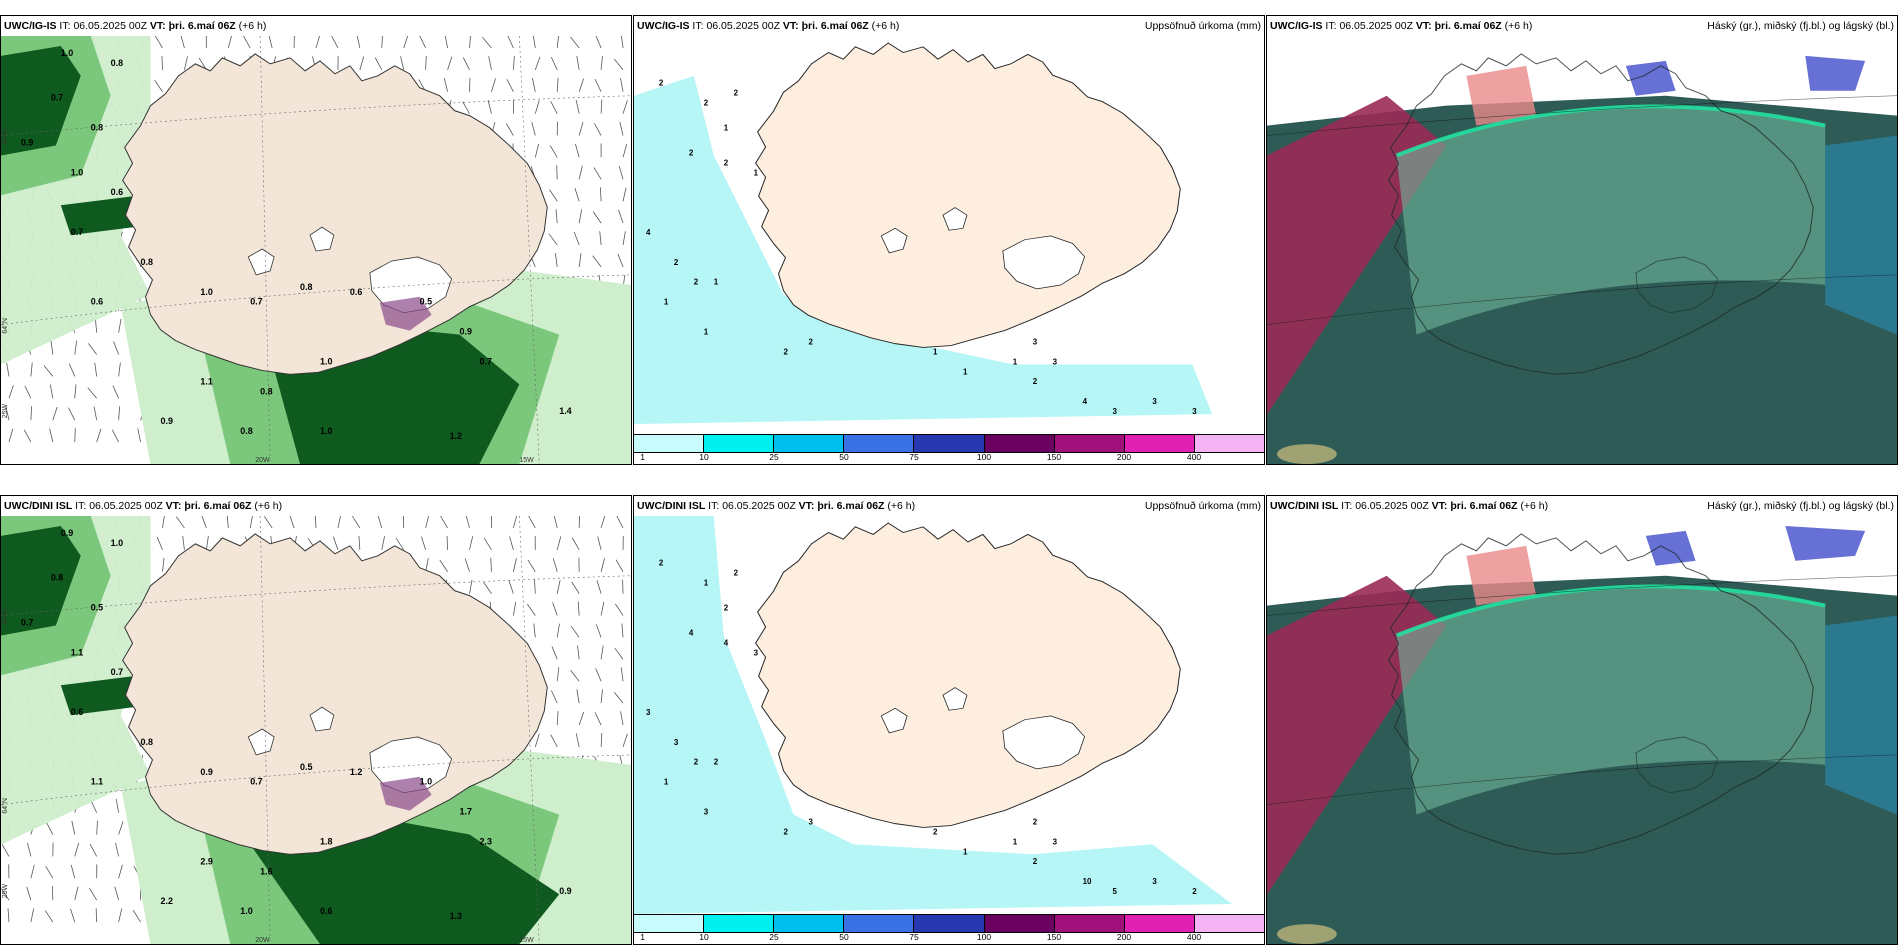  Describe the element at coordinates (1610, 611) in the screenshot. I see `cloud-edge-line` at that location.